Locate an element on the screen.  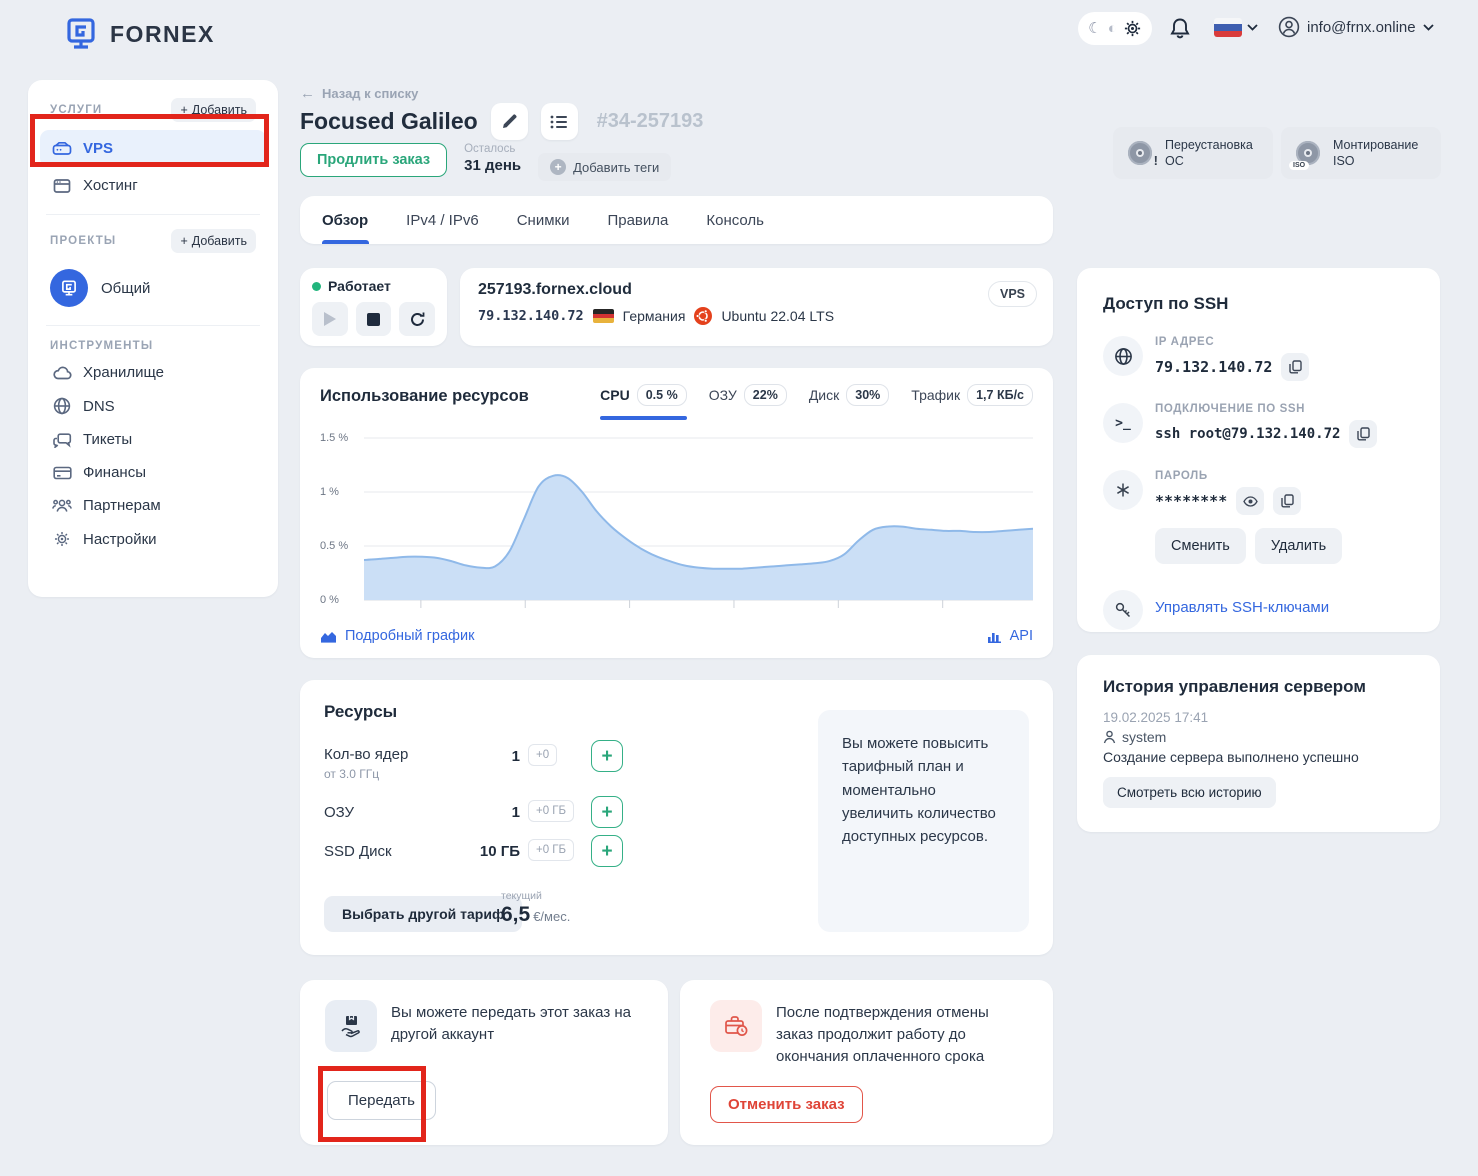
renew-order-button: Продлить заказ is located at coordinates (374, 160).